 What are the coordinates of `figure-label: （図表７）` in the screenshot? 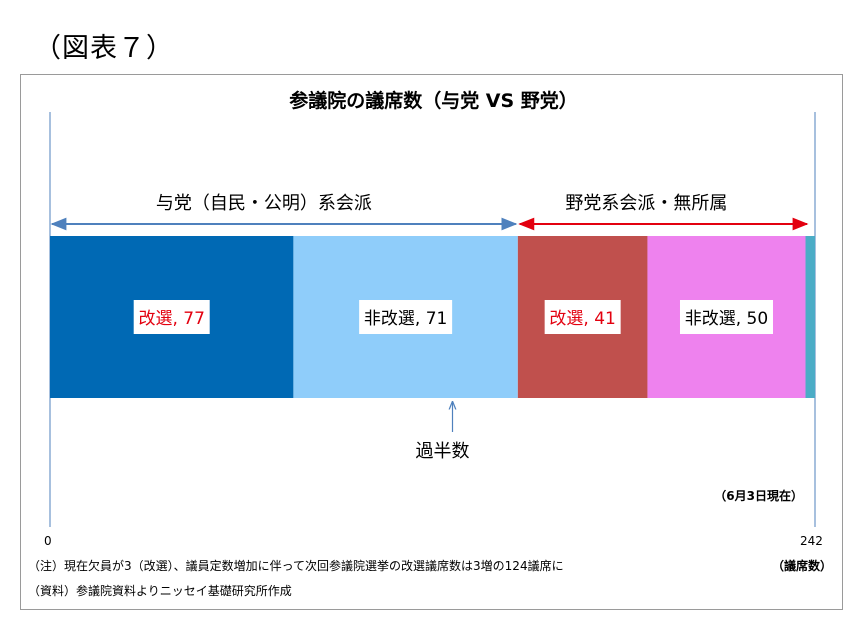 It's located at (104, 48).